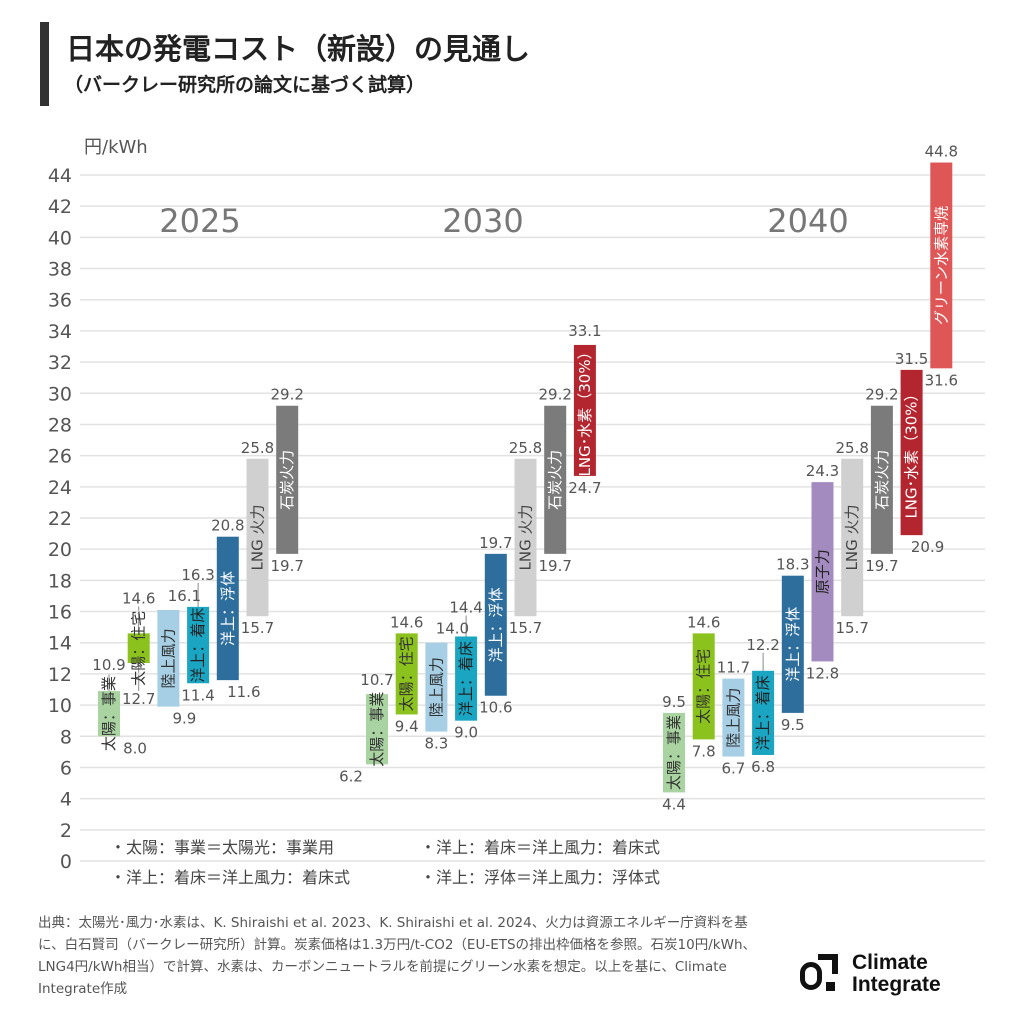  What do you see at coordinates (60, 488) in the screenshot?
I see `y-tick-label: 24` at bounding box center [60, 488].